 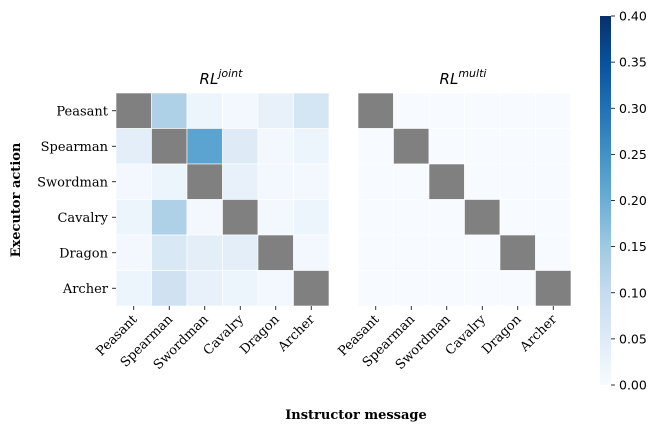 What do you see at coordinates (356, 415) in the screenshot?
I see `x-axis-label: Instructor message` at bounding box center [356, 415].